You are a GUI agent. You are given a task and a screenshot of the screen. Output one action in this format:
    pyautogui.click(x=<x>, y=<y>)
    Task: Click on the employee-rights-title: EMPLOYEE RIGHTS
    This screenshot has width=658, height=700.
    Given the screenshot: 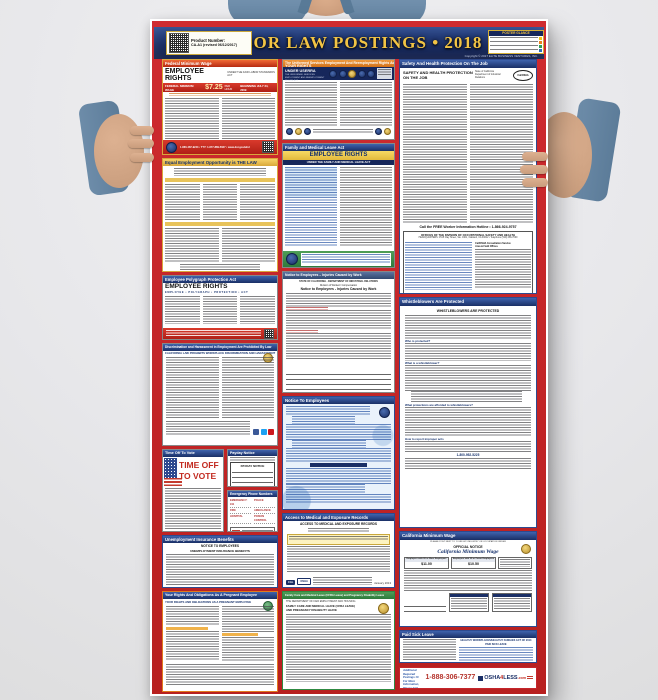 What is the action you would take?
    pyautogui.click(x=184, y=75)
    